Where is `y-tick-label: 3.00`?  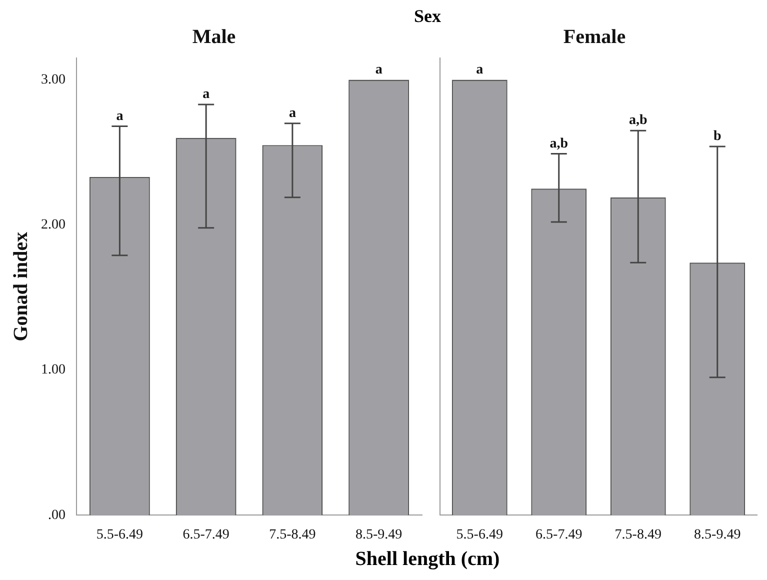
y-tick-label: 3.00 is located at coordinates (53, 80).